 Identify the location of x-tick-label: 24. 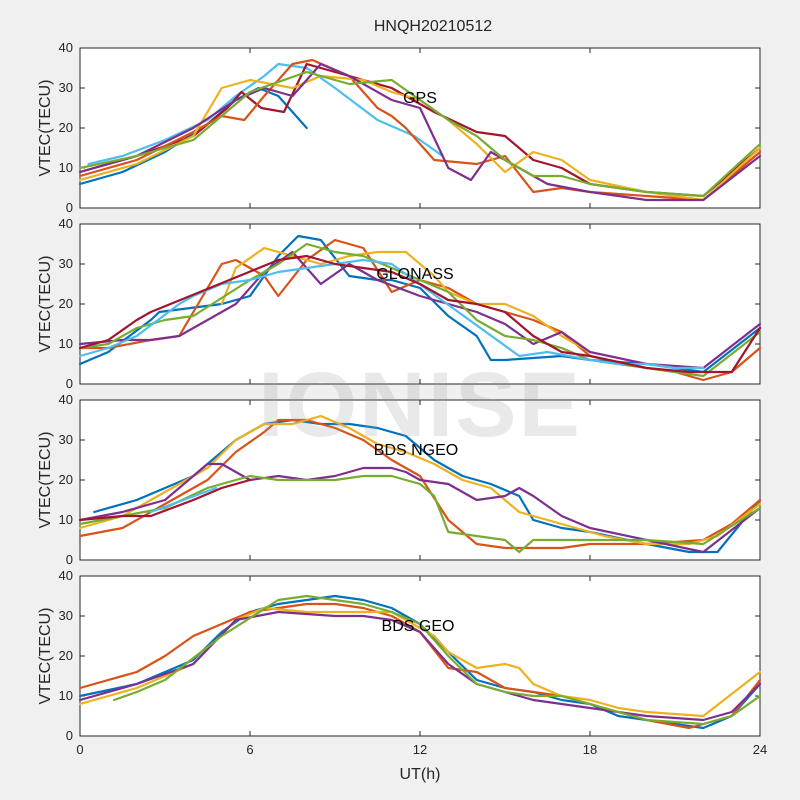
(760, 749).